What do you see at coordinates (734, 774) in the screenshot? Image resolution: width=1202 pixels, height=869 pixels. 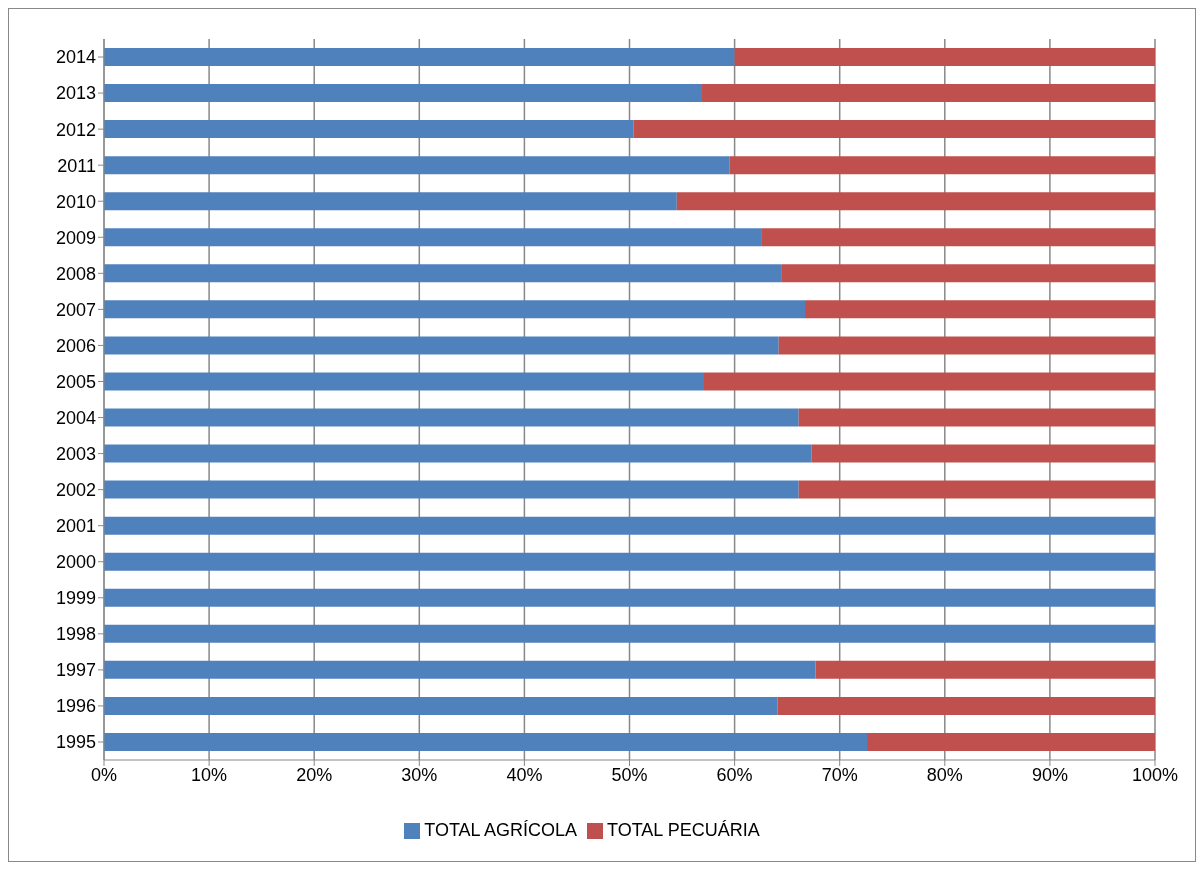 I see `x-tick-label: 60%` at bounding box center [734, 774].